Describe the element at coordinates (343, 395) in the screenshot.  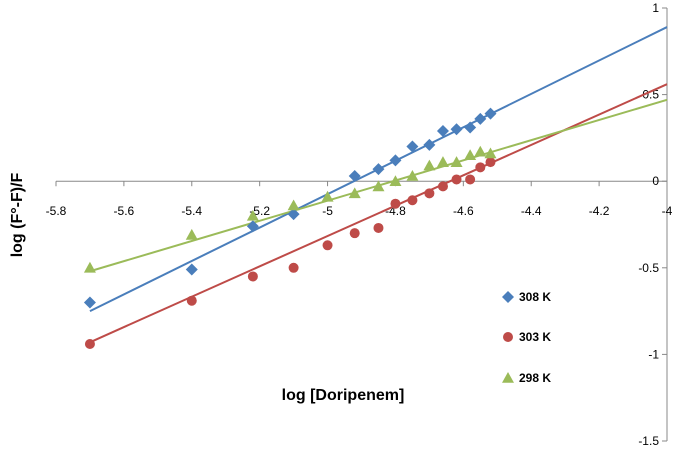
I see `x-axis-title: log [Doripenem]` at that location.